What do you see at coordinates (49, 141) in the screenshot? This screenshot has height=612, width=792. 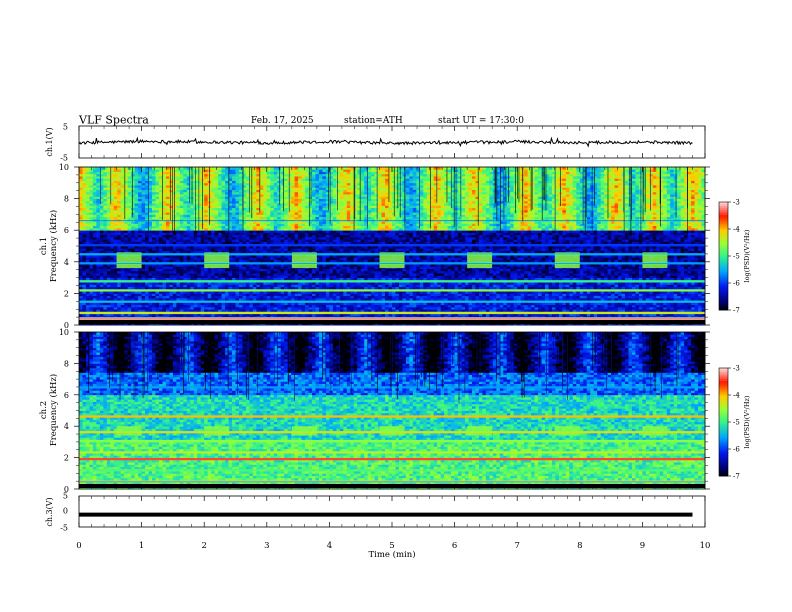 I see `ch1-waveform-ylabel: ch.1(V)` at bounding box center [49, 141].